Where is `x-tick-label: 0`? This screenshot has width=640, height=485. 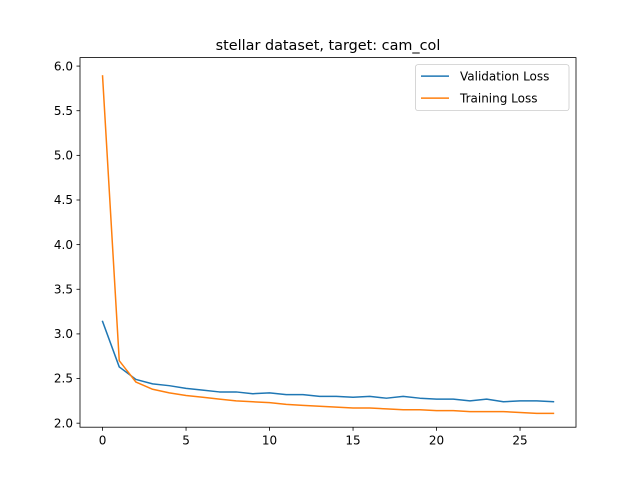
x-tick-label: 0 is located at coordinates (103, 441).